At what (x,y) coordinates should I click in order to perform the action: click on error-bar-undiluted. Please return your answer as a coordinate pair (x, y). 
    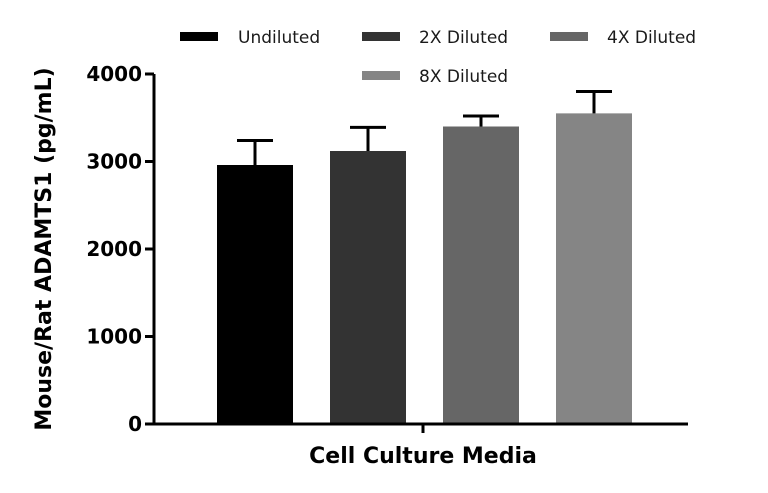
    Looking at the image, I should click on (255, 152).